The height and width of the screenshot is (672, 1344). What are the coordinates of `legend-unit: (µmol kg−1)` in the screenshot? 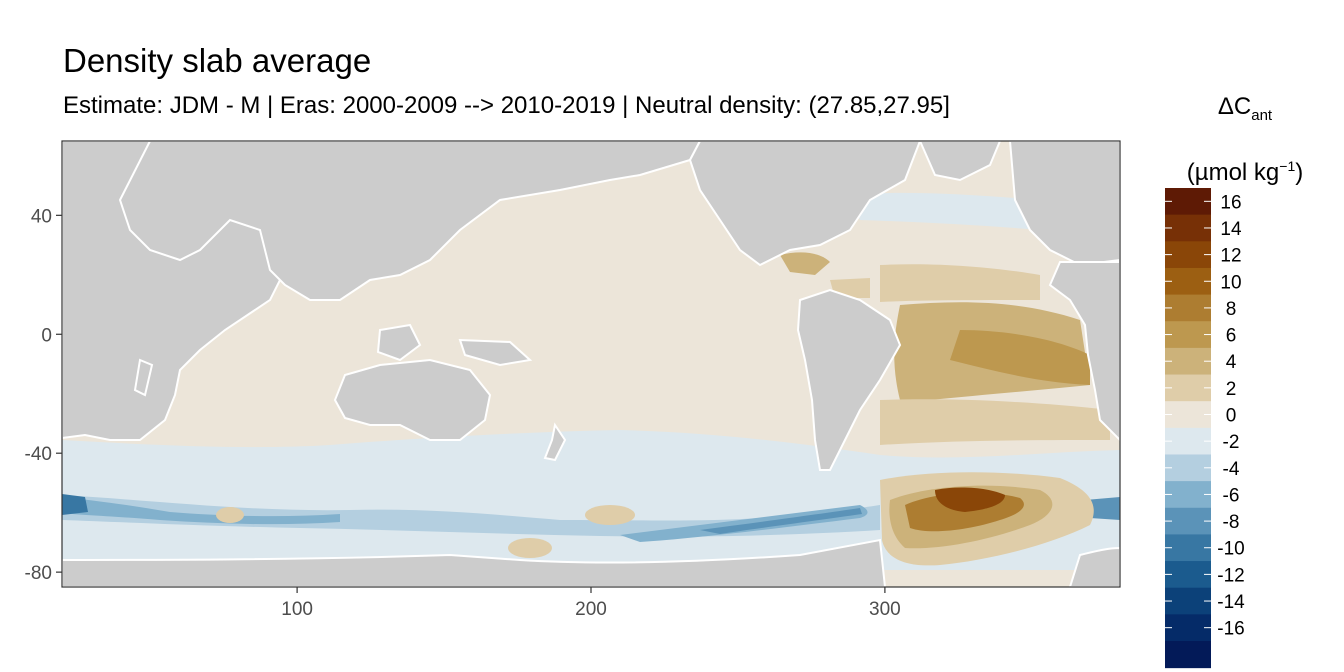 It's located at (1245, 169).